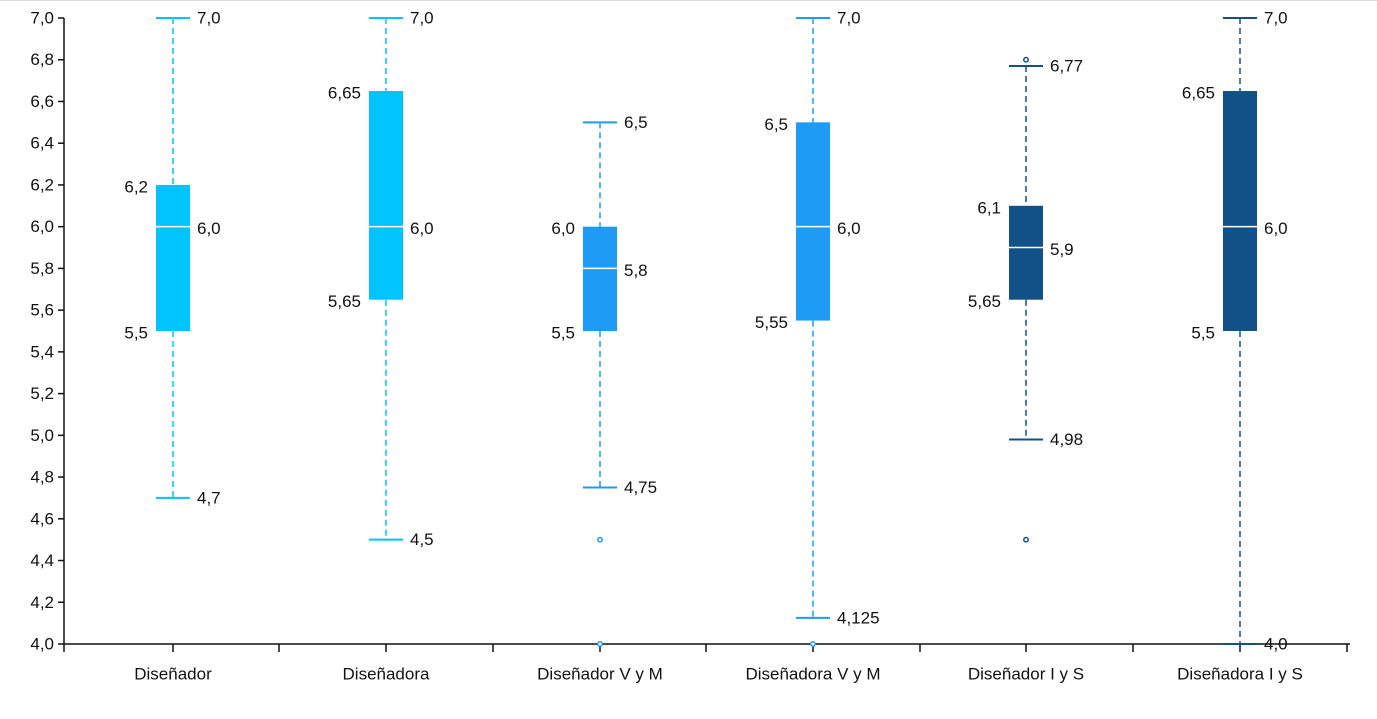 This screenshot has width=1377, height=719. I want to click on y-tick-label: 6,0, so click(42, 226).